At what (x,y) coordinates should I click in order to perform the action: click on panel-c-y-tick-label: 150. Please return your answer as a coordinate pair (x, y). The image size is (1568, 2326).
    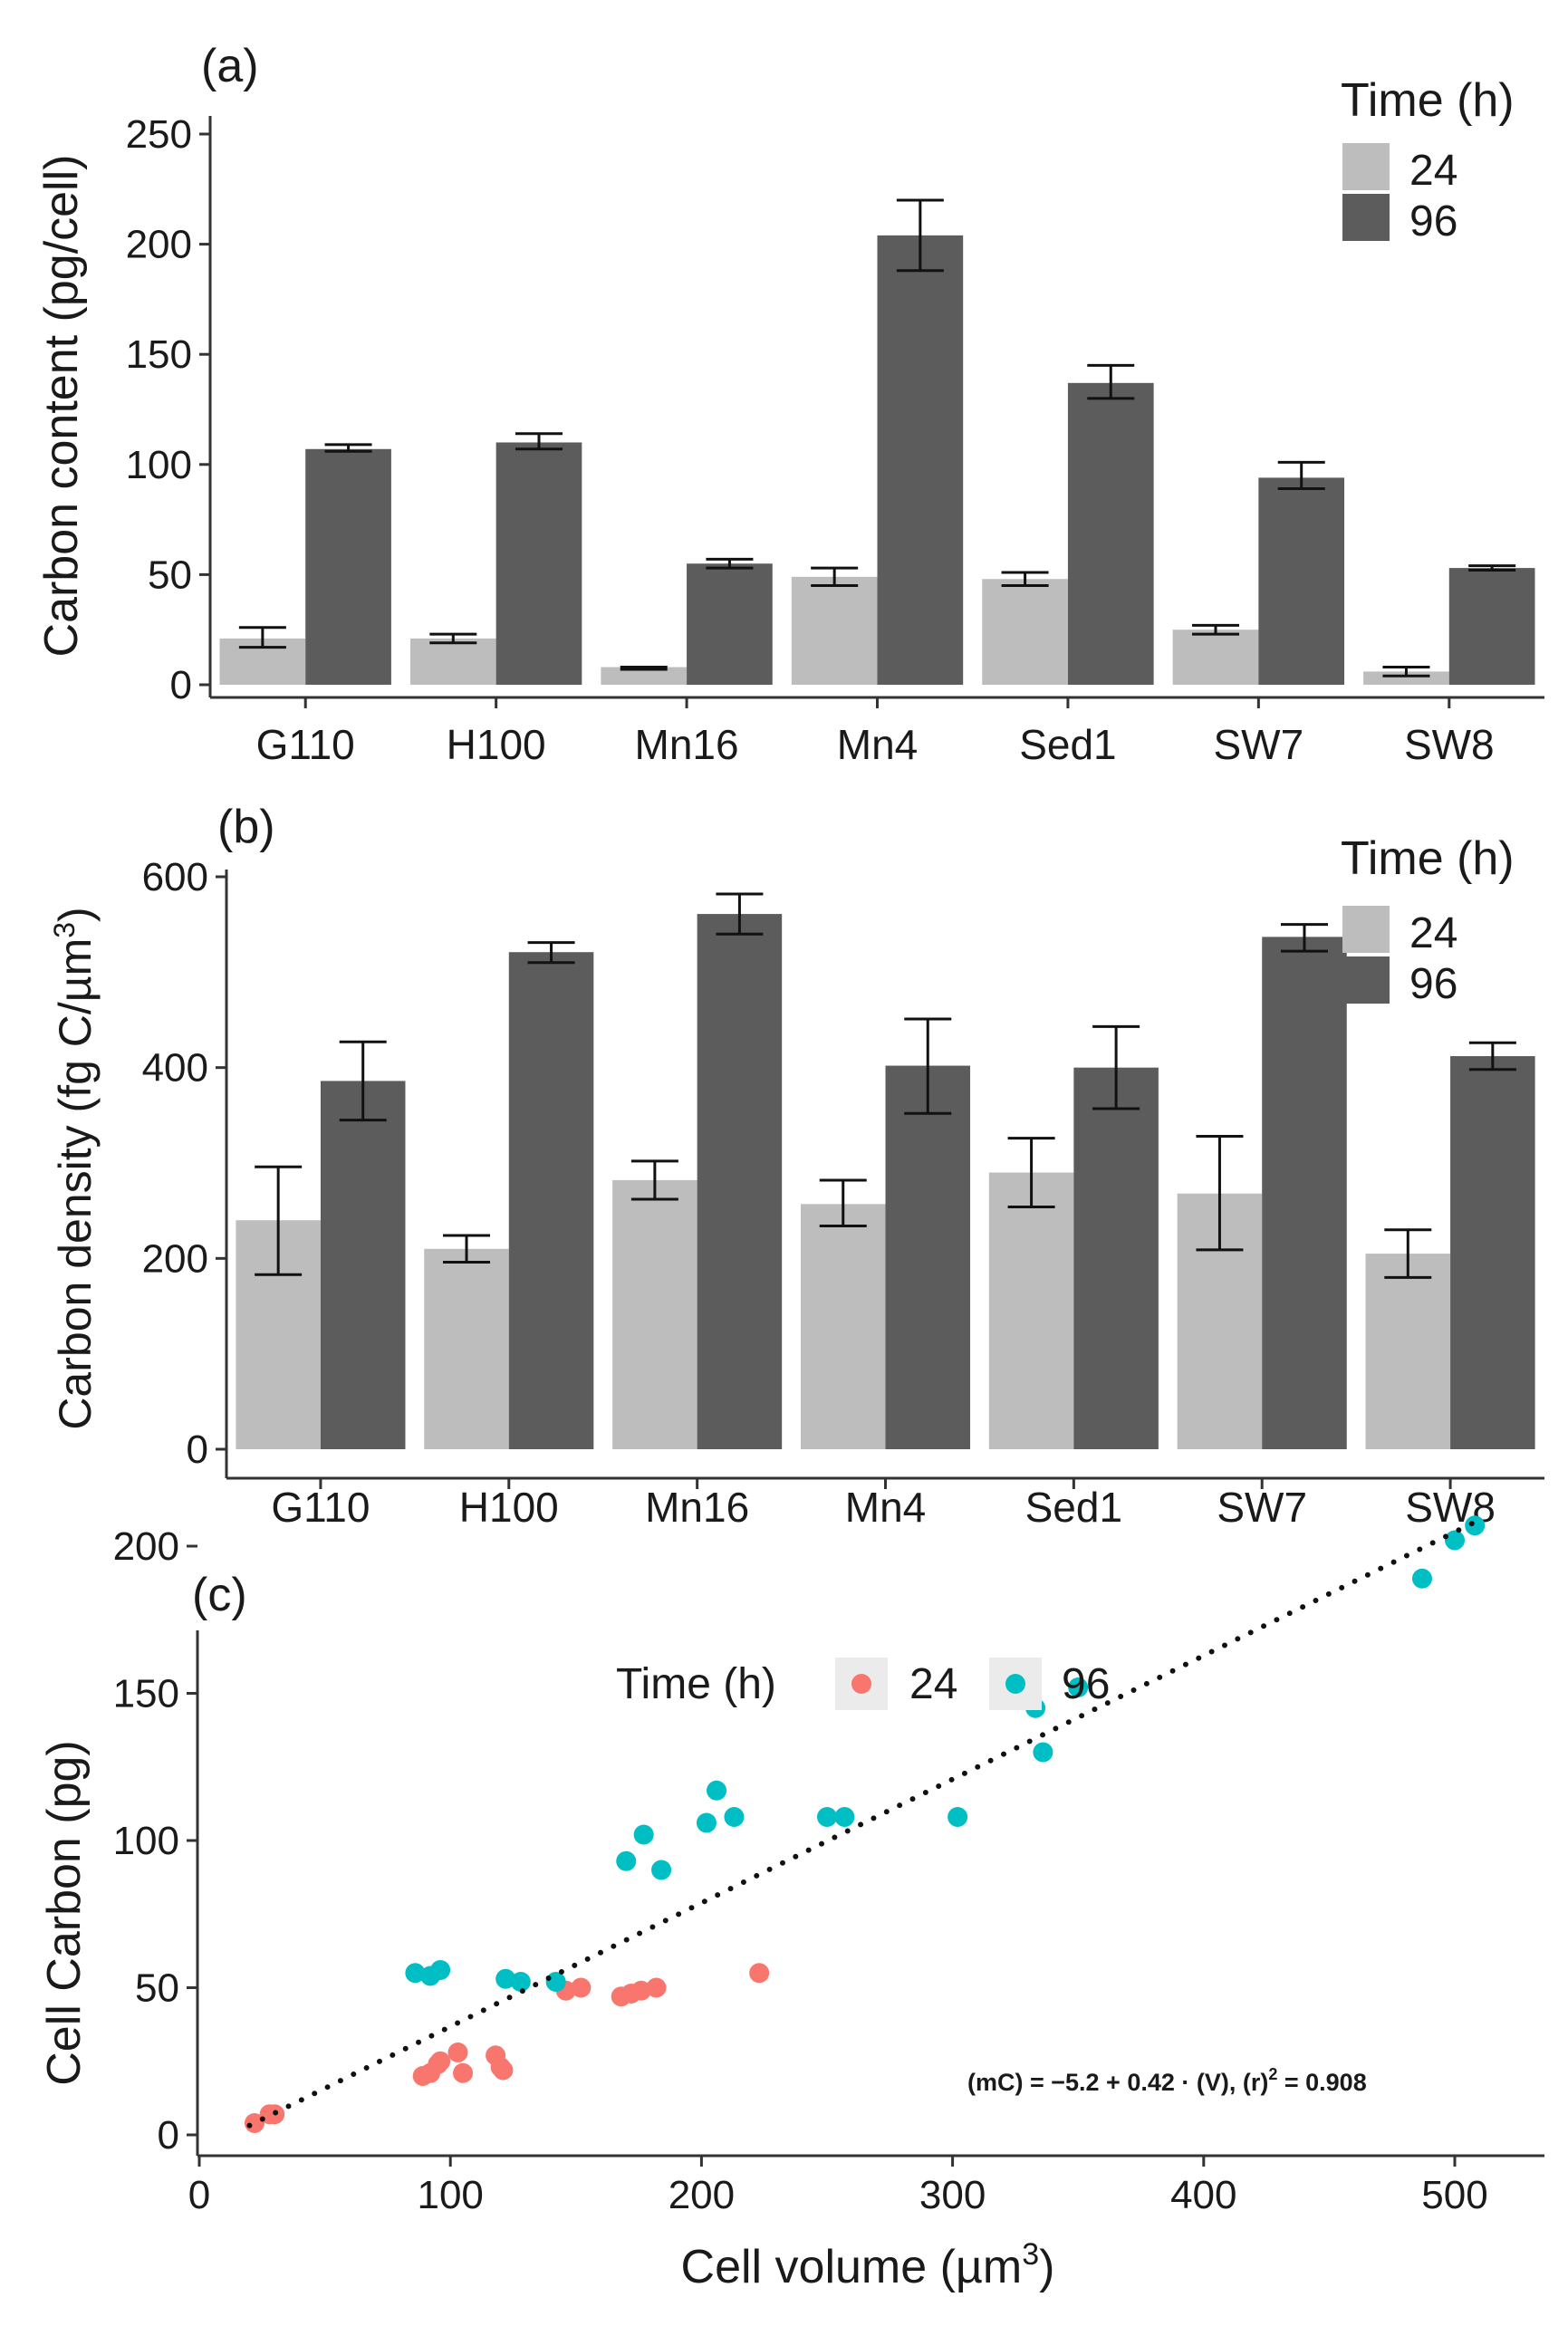
    Looking at the image, I should click on (146, 1694).